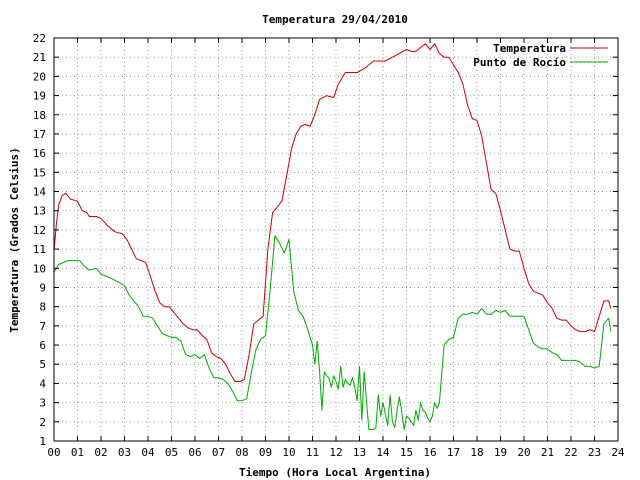 The height and width of the screenshot is (480, 640). I want to click on x-tick-label: 09, so click(265, 452).